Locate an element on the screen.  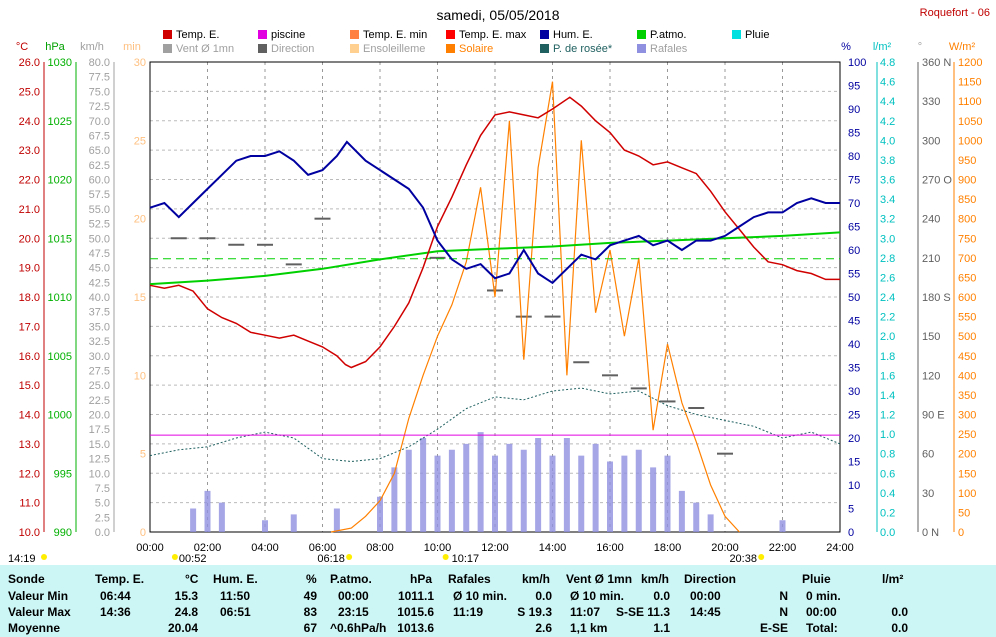
axis-unit: km/h is located at coordinates (92, 47).